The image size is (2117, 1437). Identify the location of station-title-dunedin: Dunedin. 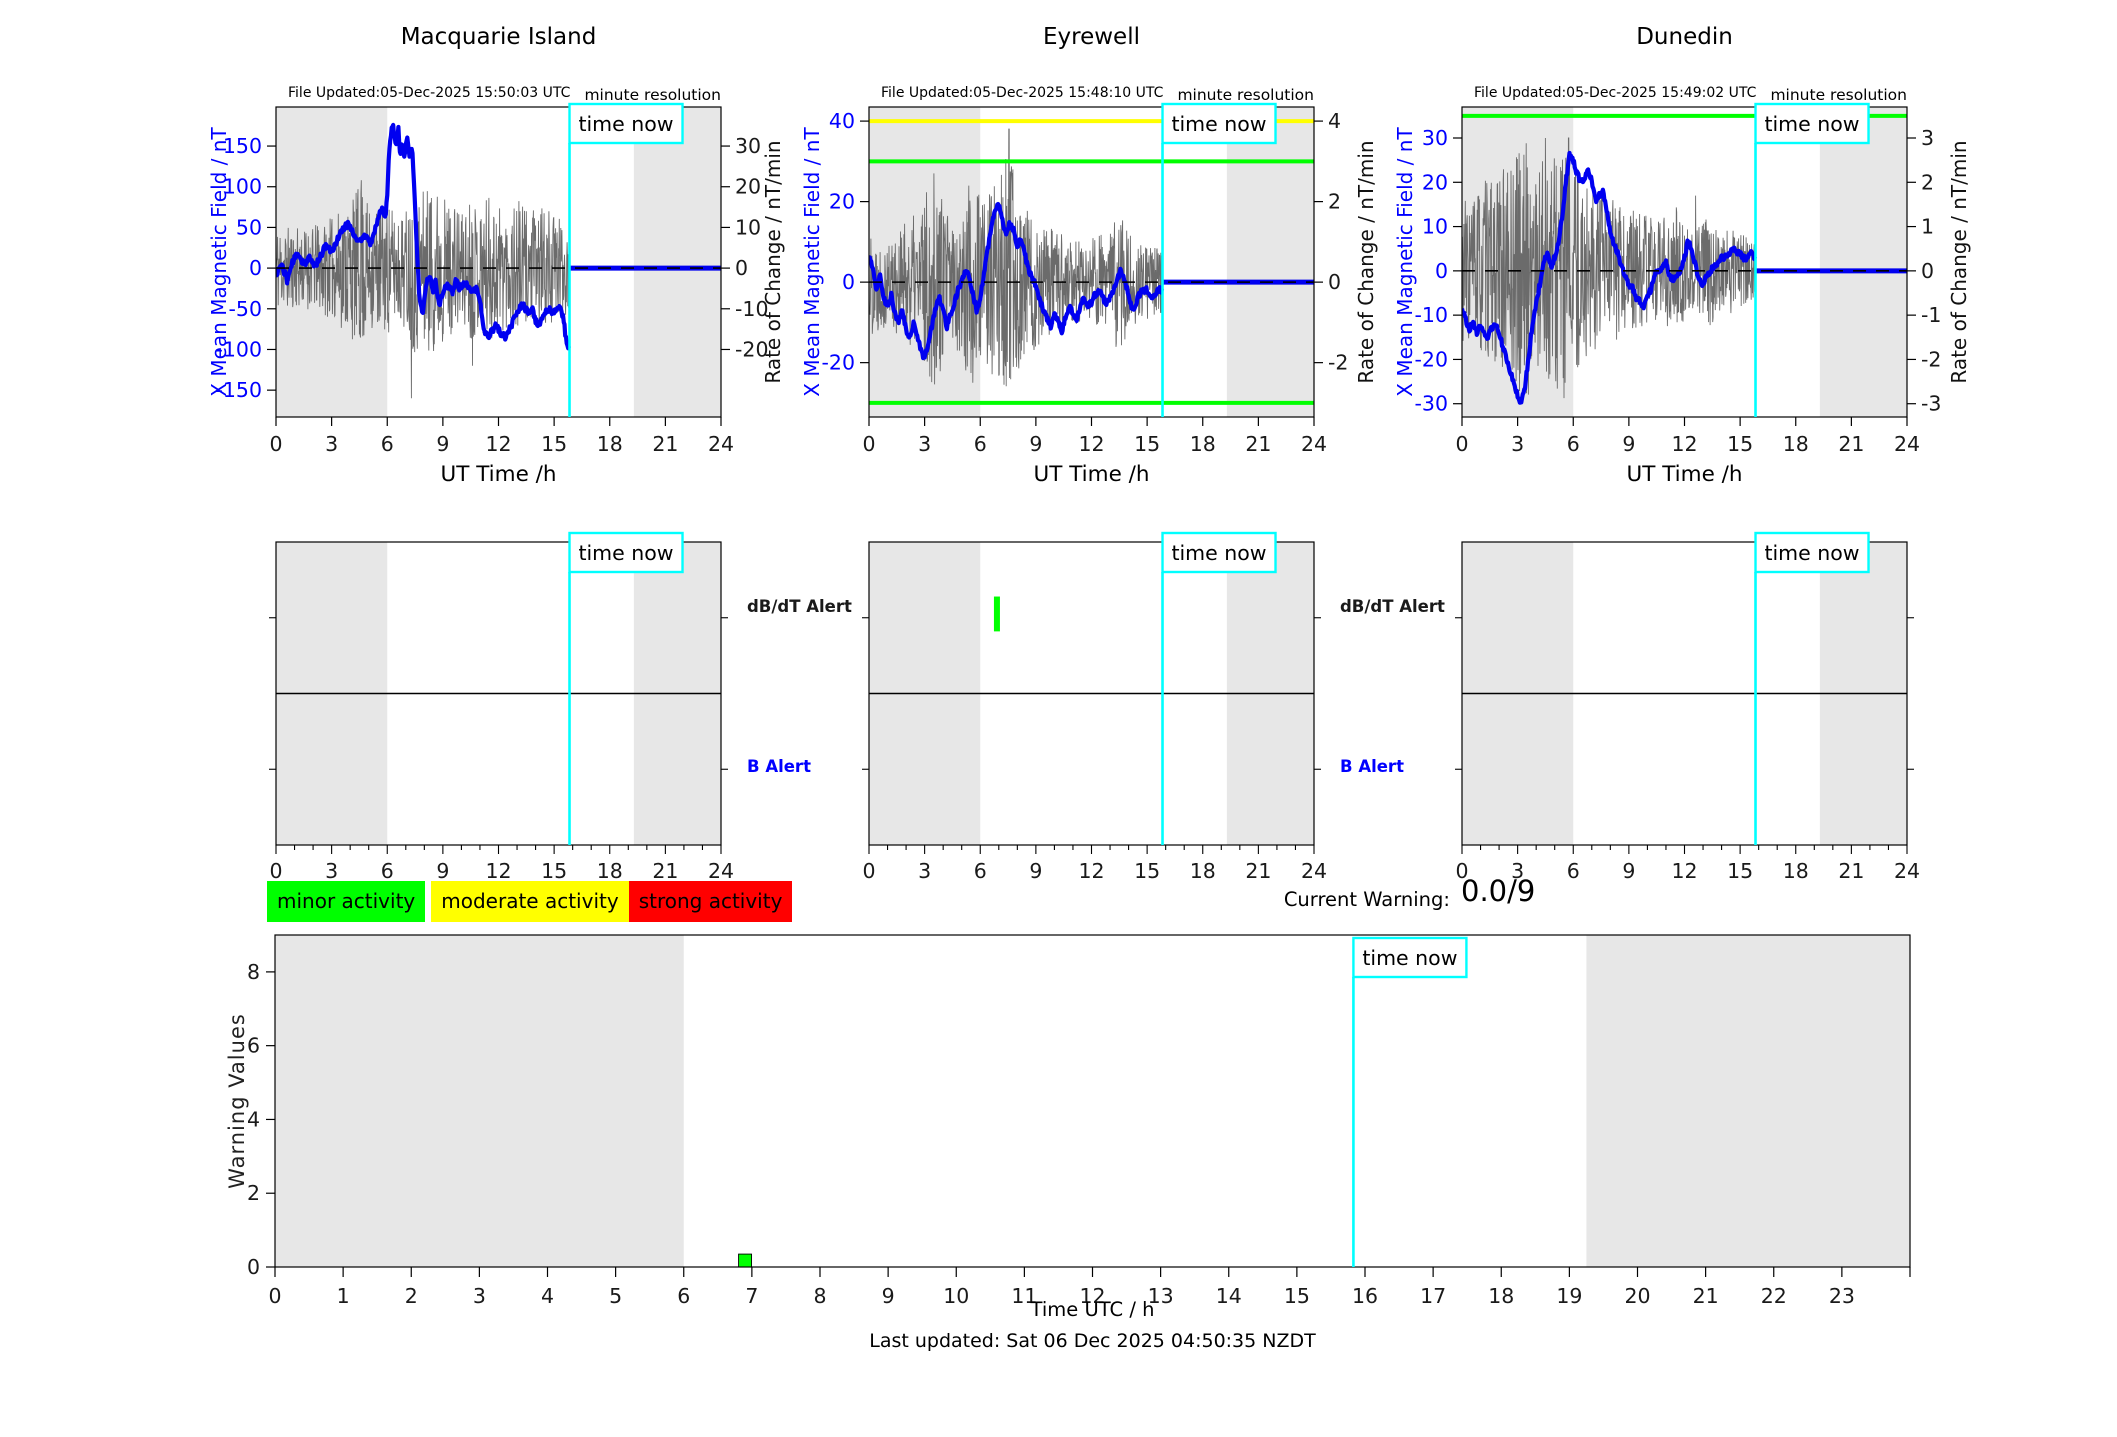
(1684, 37).